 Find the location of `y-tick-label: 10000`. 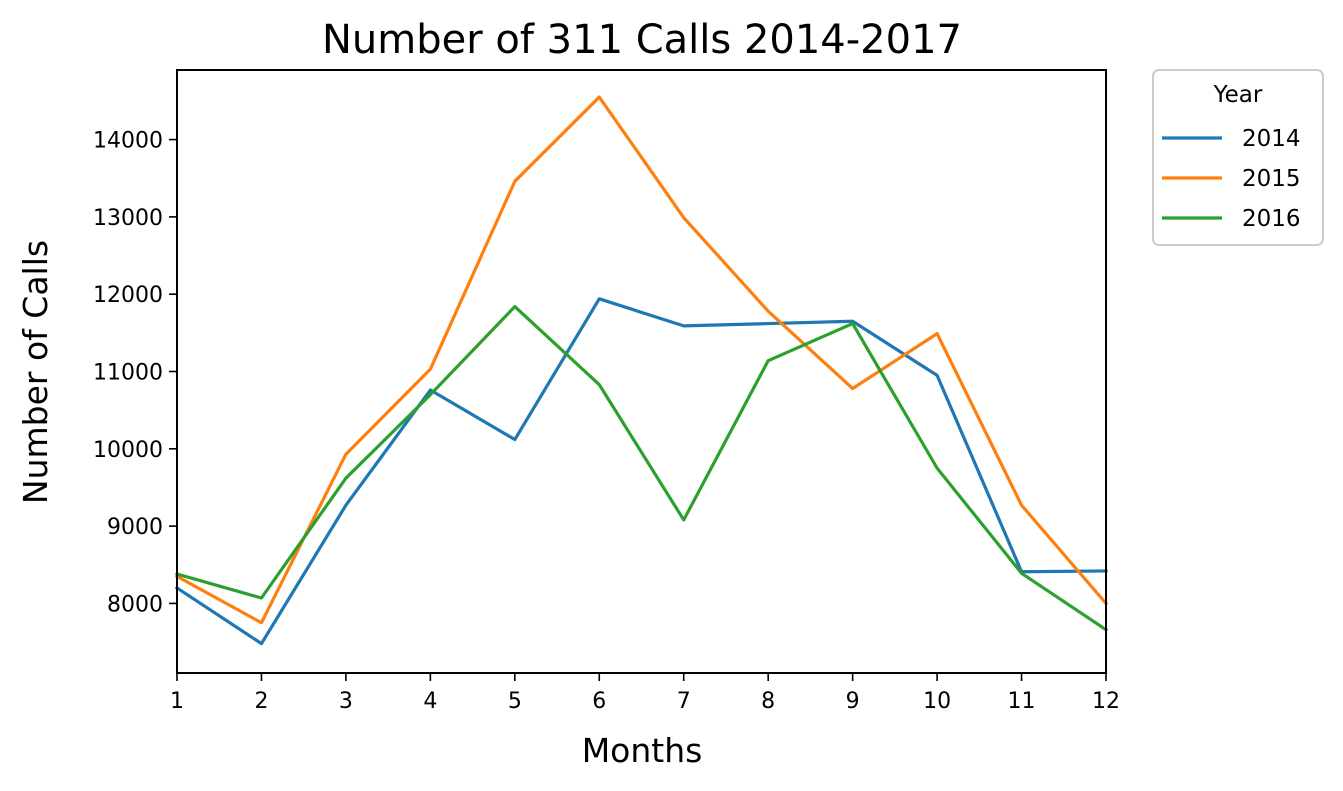

y-tick-label: 10000 is located at coordinates (128, 450).